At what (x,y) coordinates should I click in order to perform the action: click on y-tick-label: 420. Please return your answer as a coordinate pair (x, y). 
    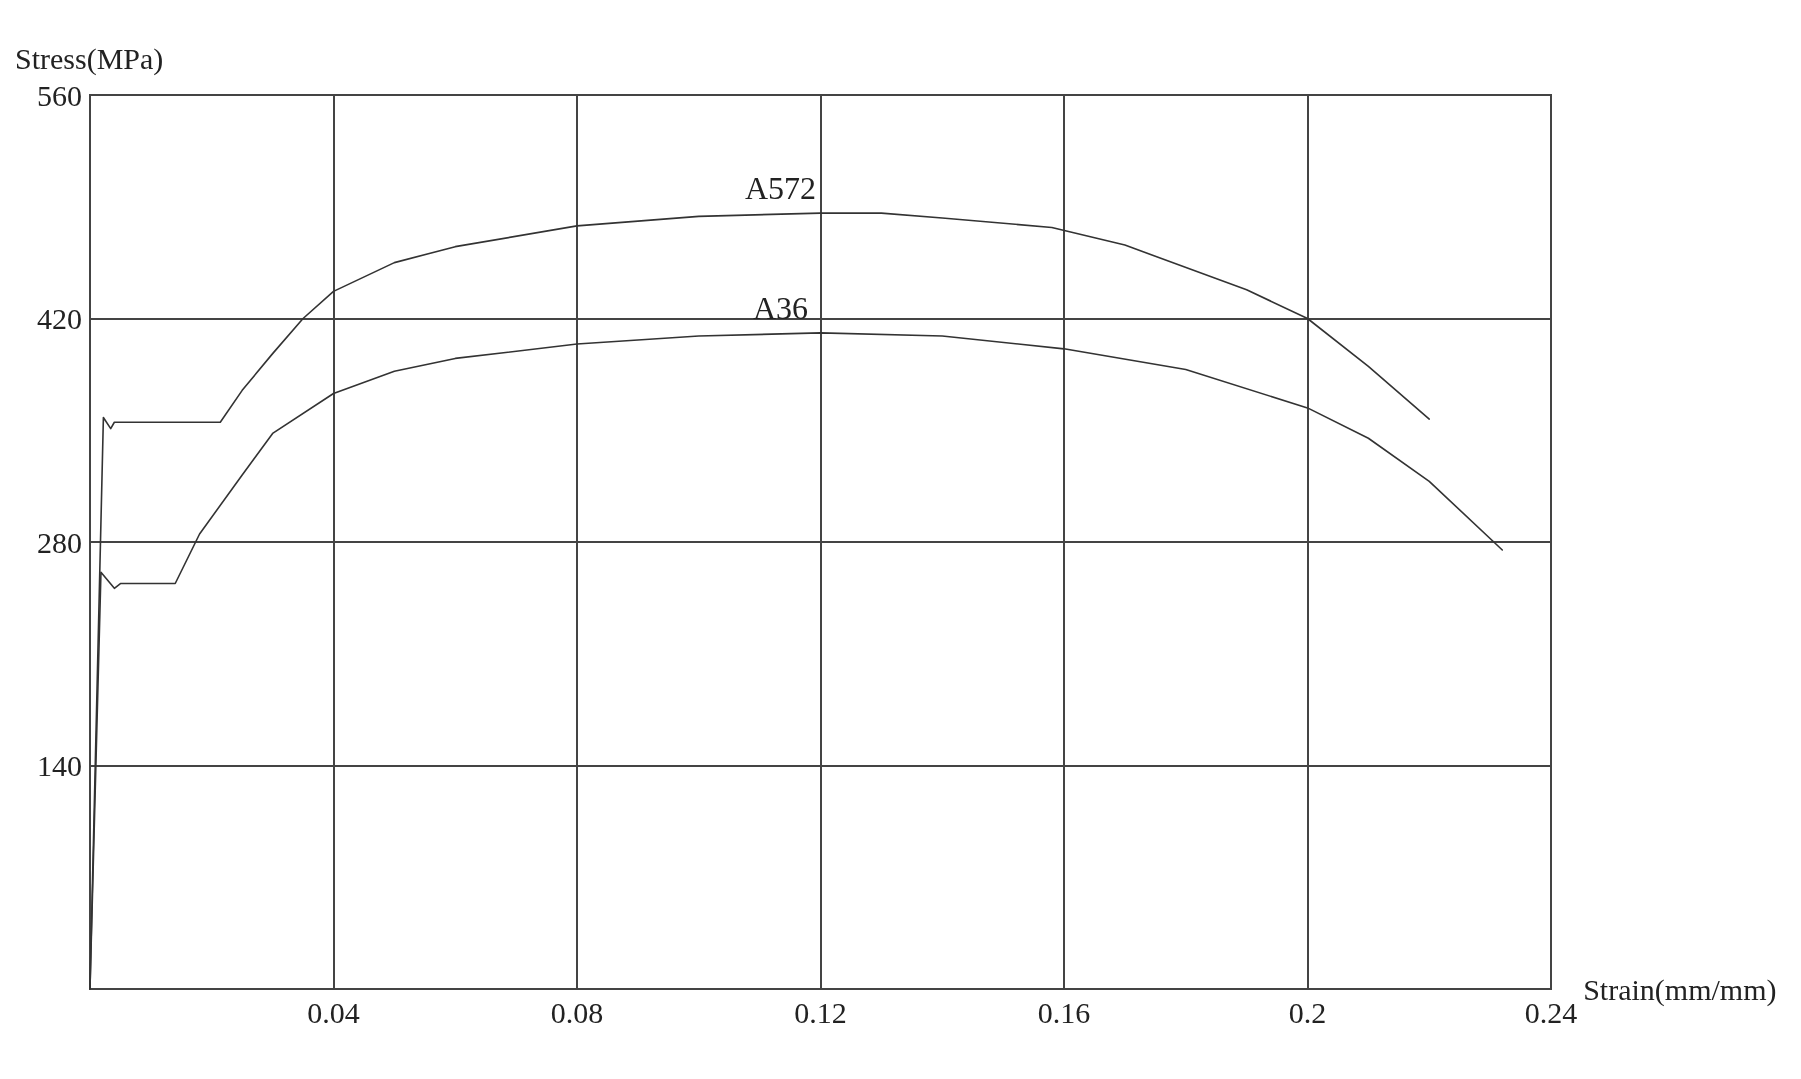
    Looking at the image, I should click on (59, 318).